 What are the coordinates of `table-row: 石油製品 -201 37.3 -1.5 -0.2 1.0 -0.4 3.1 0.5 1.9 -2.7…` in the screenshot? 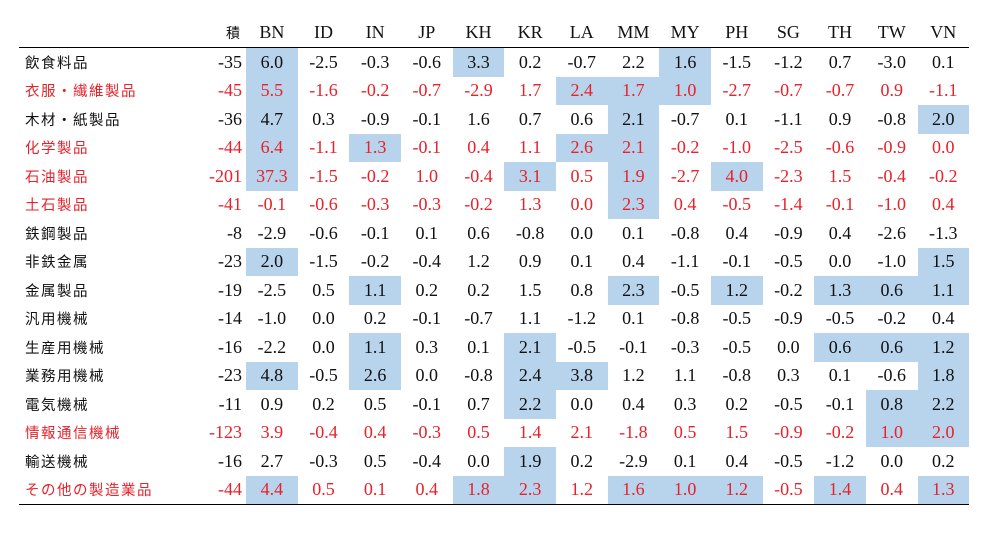 It's located at (494, 176).